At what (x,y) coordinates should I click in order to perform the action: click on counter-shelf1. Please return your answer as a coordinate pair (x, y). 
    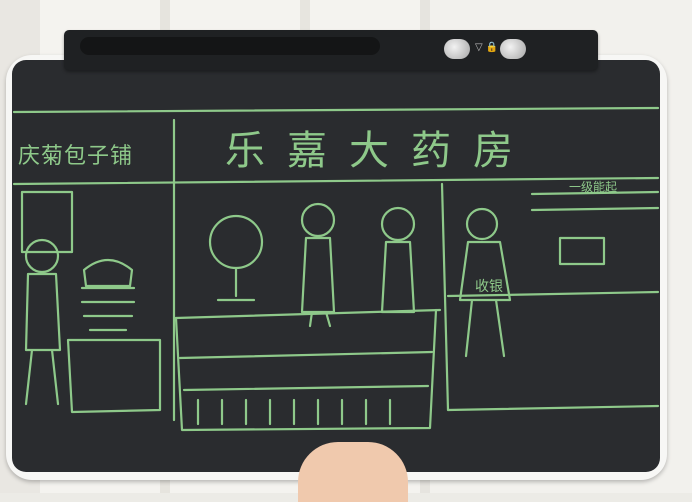
    Looking at the image, I should click on (306, 355).